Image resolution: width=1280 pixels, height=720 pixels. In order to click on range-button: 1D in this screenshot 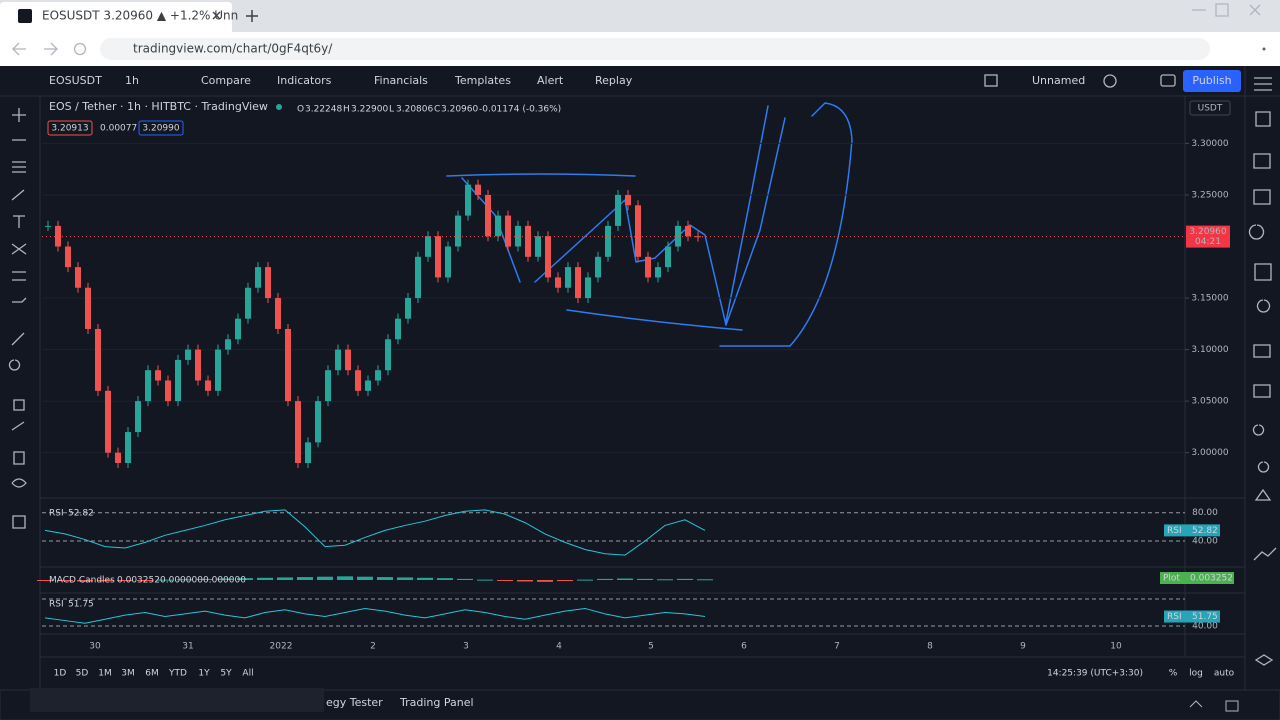, I will do `click(60, 674)`.